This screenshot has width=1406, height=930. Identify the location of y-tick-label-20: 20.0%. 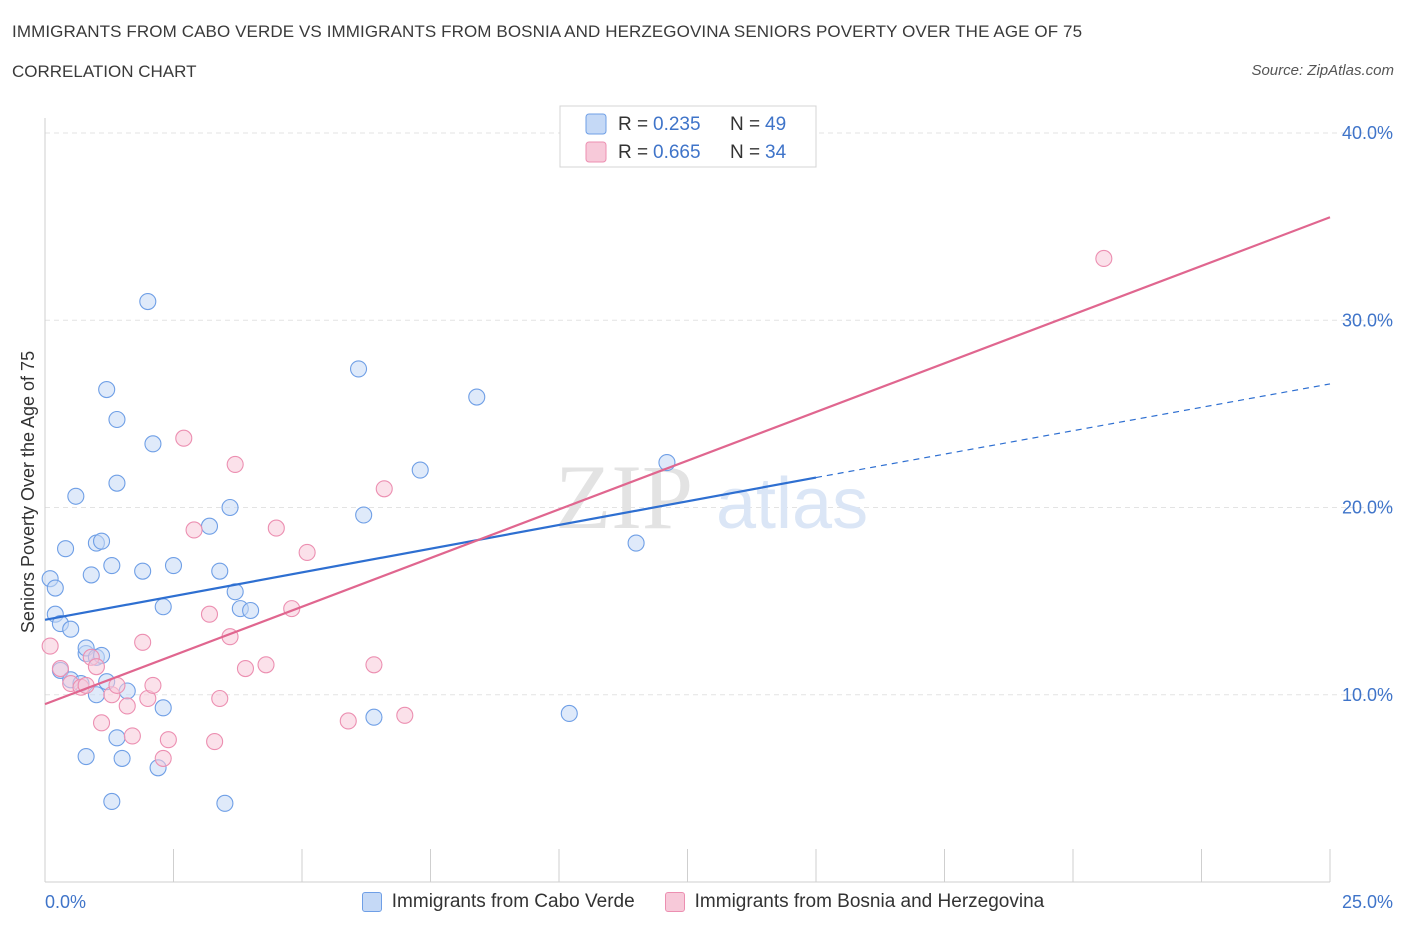
(1367, 508).